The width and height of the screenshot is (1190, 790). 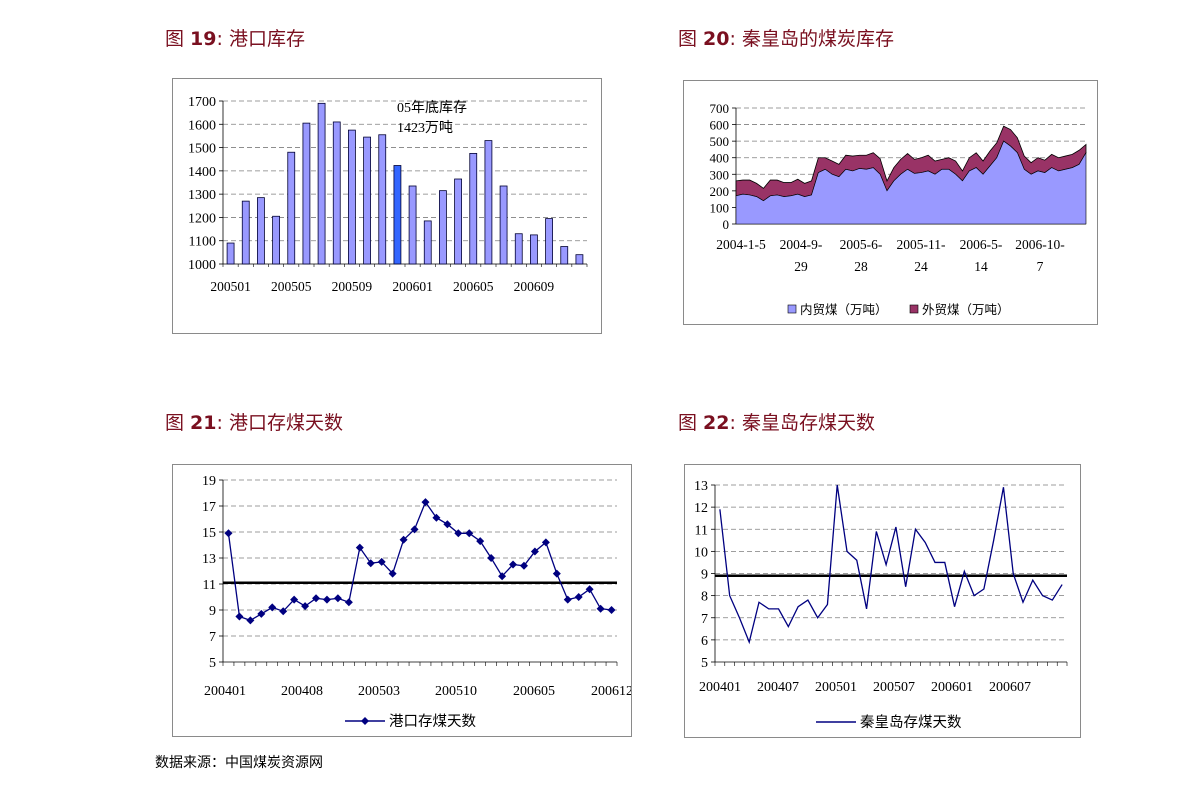 I want to click on x-tick-label: 200605, so click(x=534, y=691).